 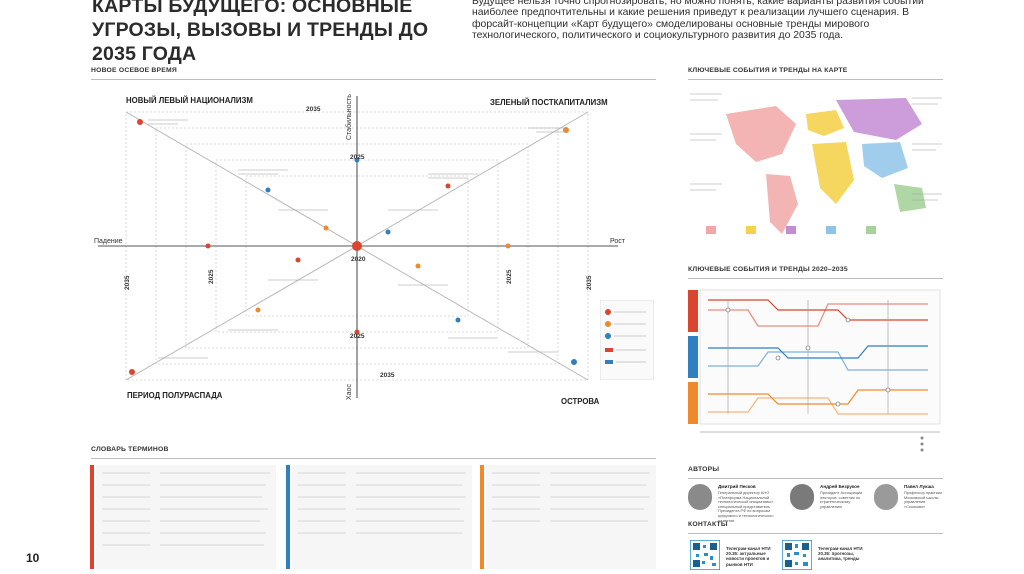 I want to click on glossary-rule-line, so click(x=373, y=458).